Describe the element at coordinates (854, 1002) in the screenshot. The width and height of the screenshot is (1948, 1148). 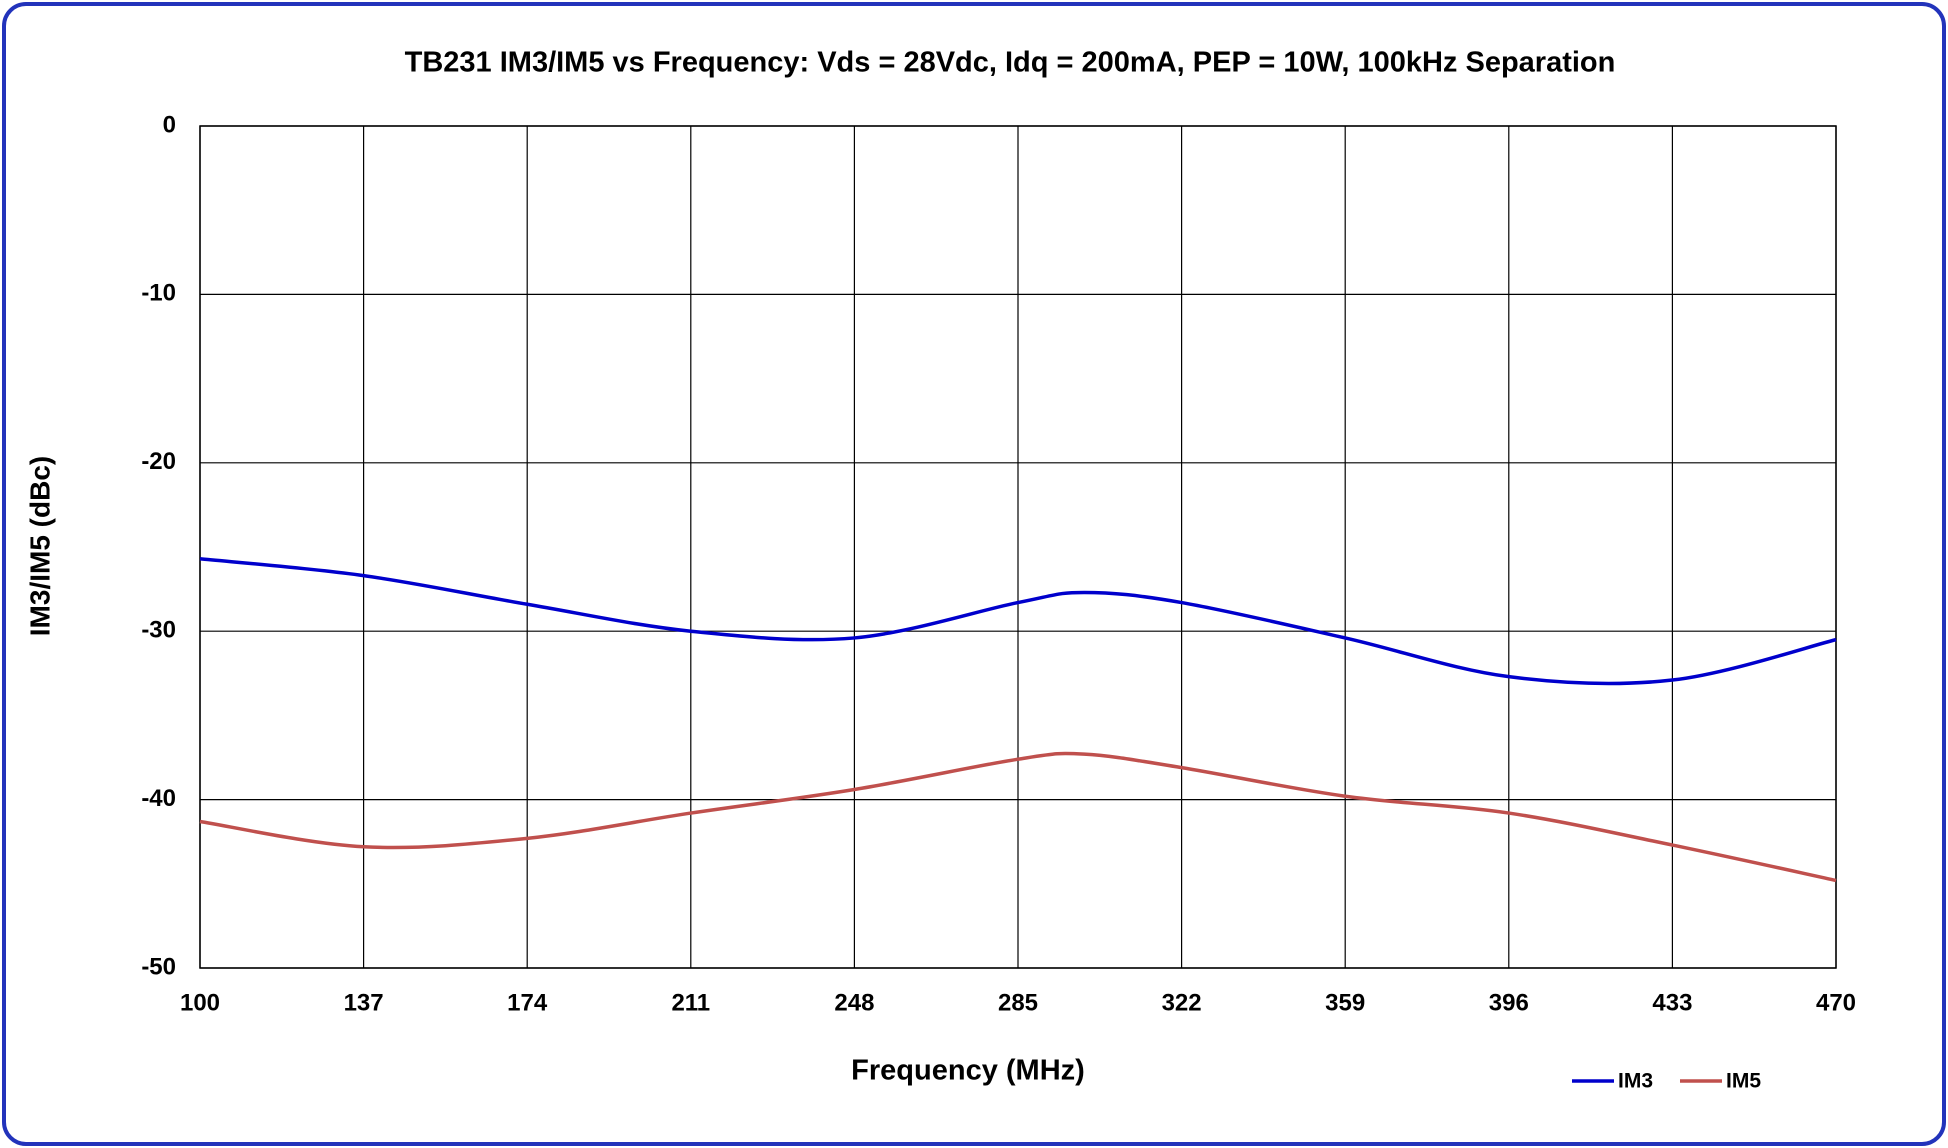
I see `x-tick-label: 248` at that location.